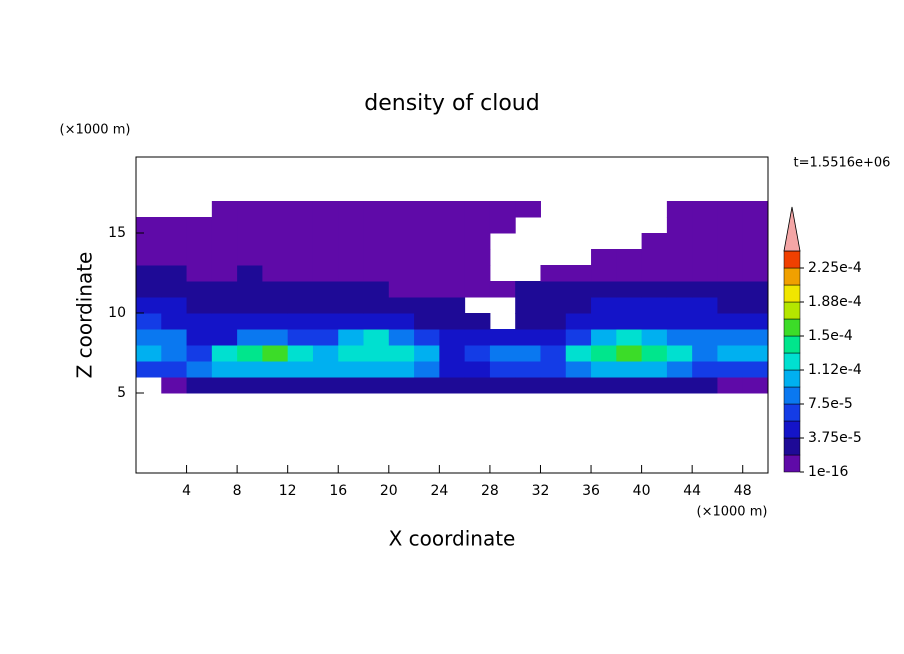  What do you see at coordinates (451, 103) in the screenshot?
I see `chart-title: density of cloud` at bounding box center [451, 103].